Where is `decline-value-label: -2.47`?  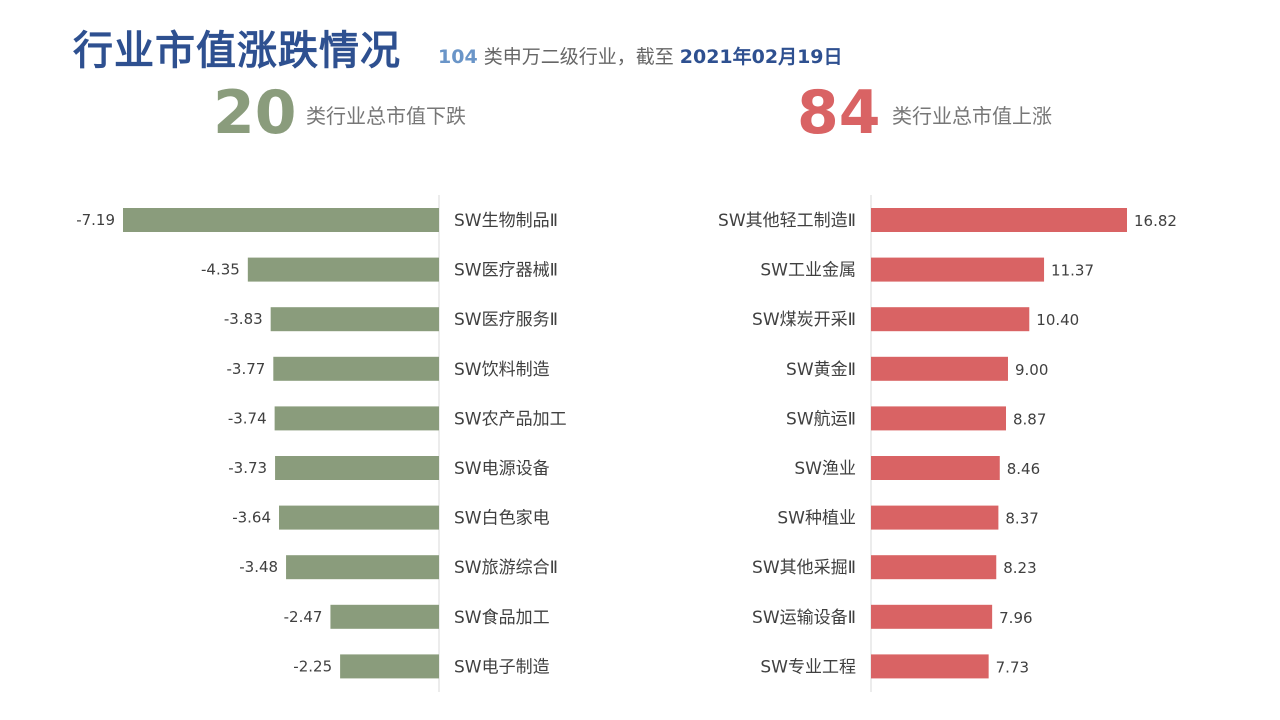
decline-value-label: -2.47 is located at coordinates (303, 617).